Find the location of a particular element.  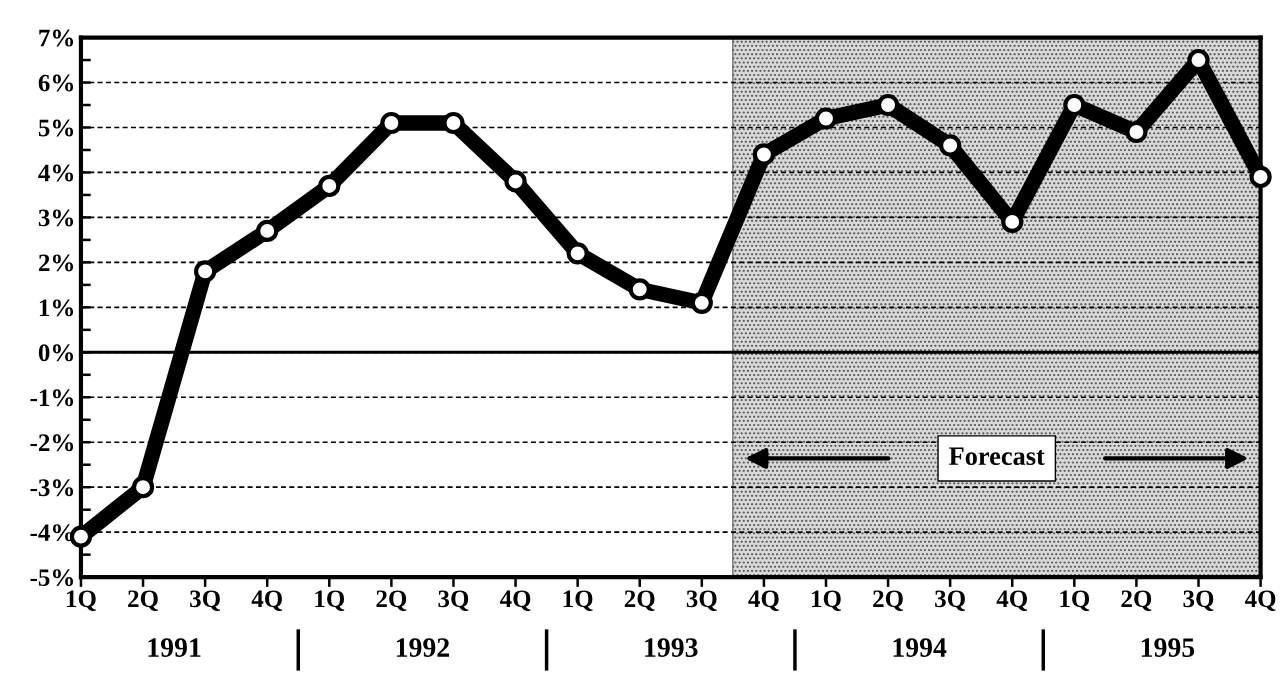

y-tick-label: 4% is located at coordinates (56, 173).